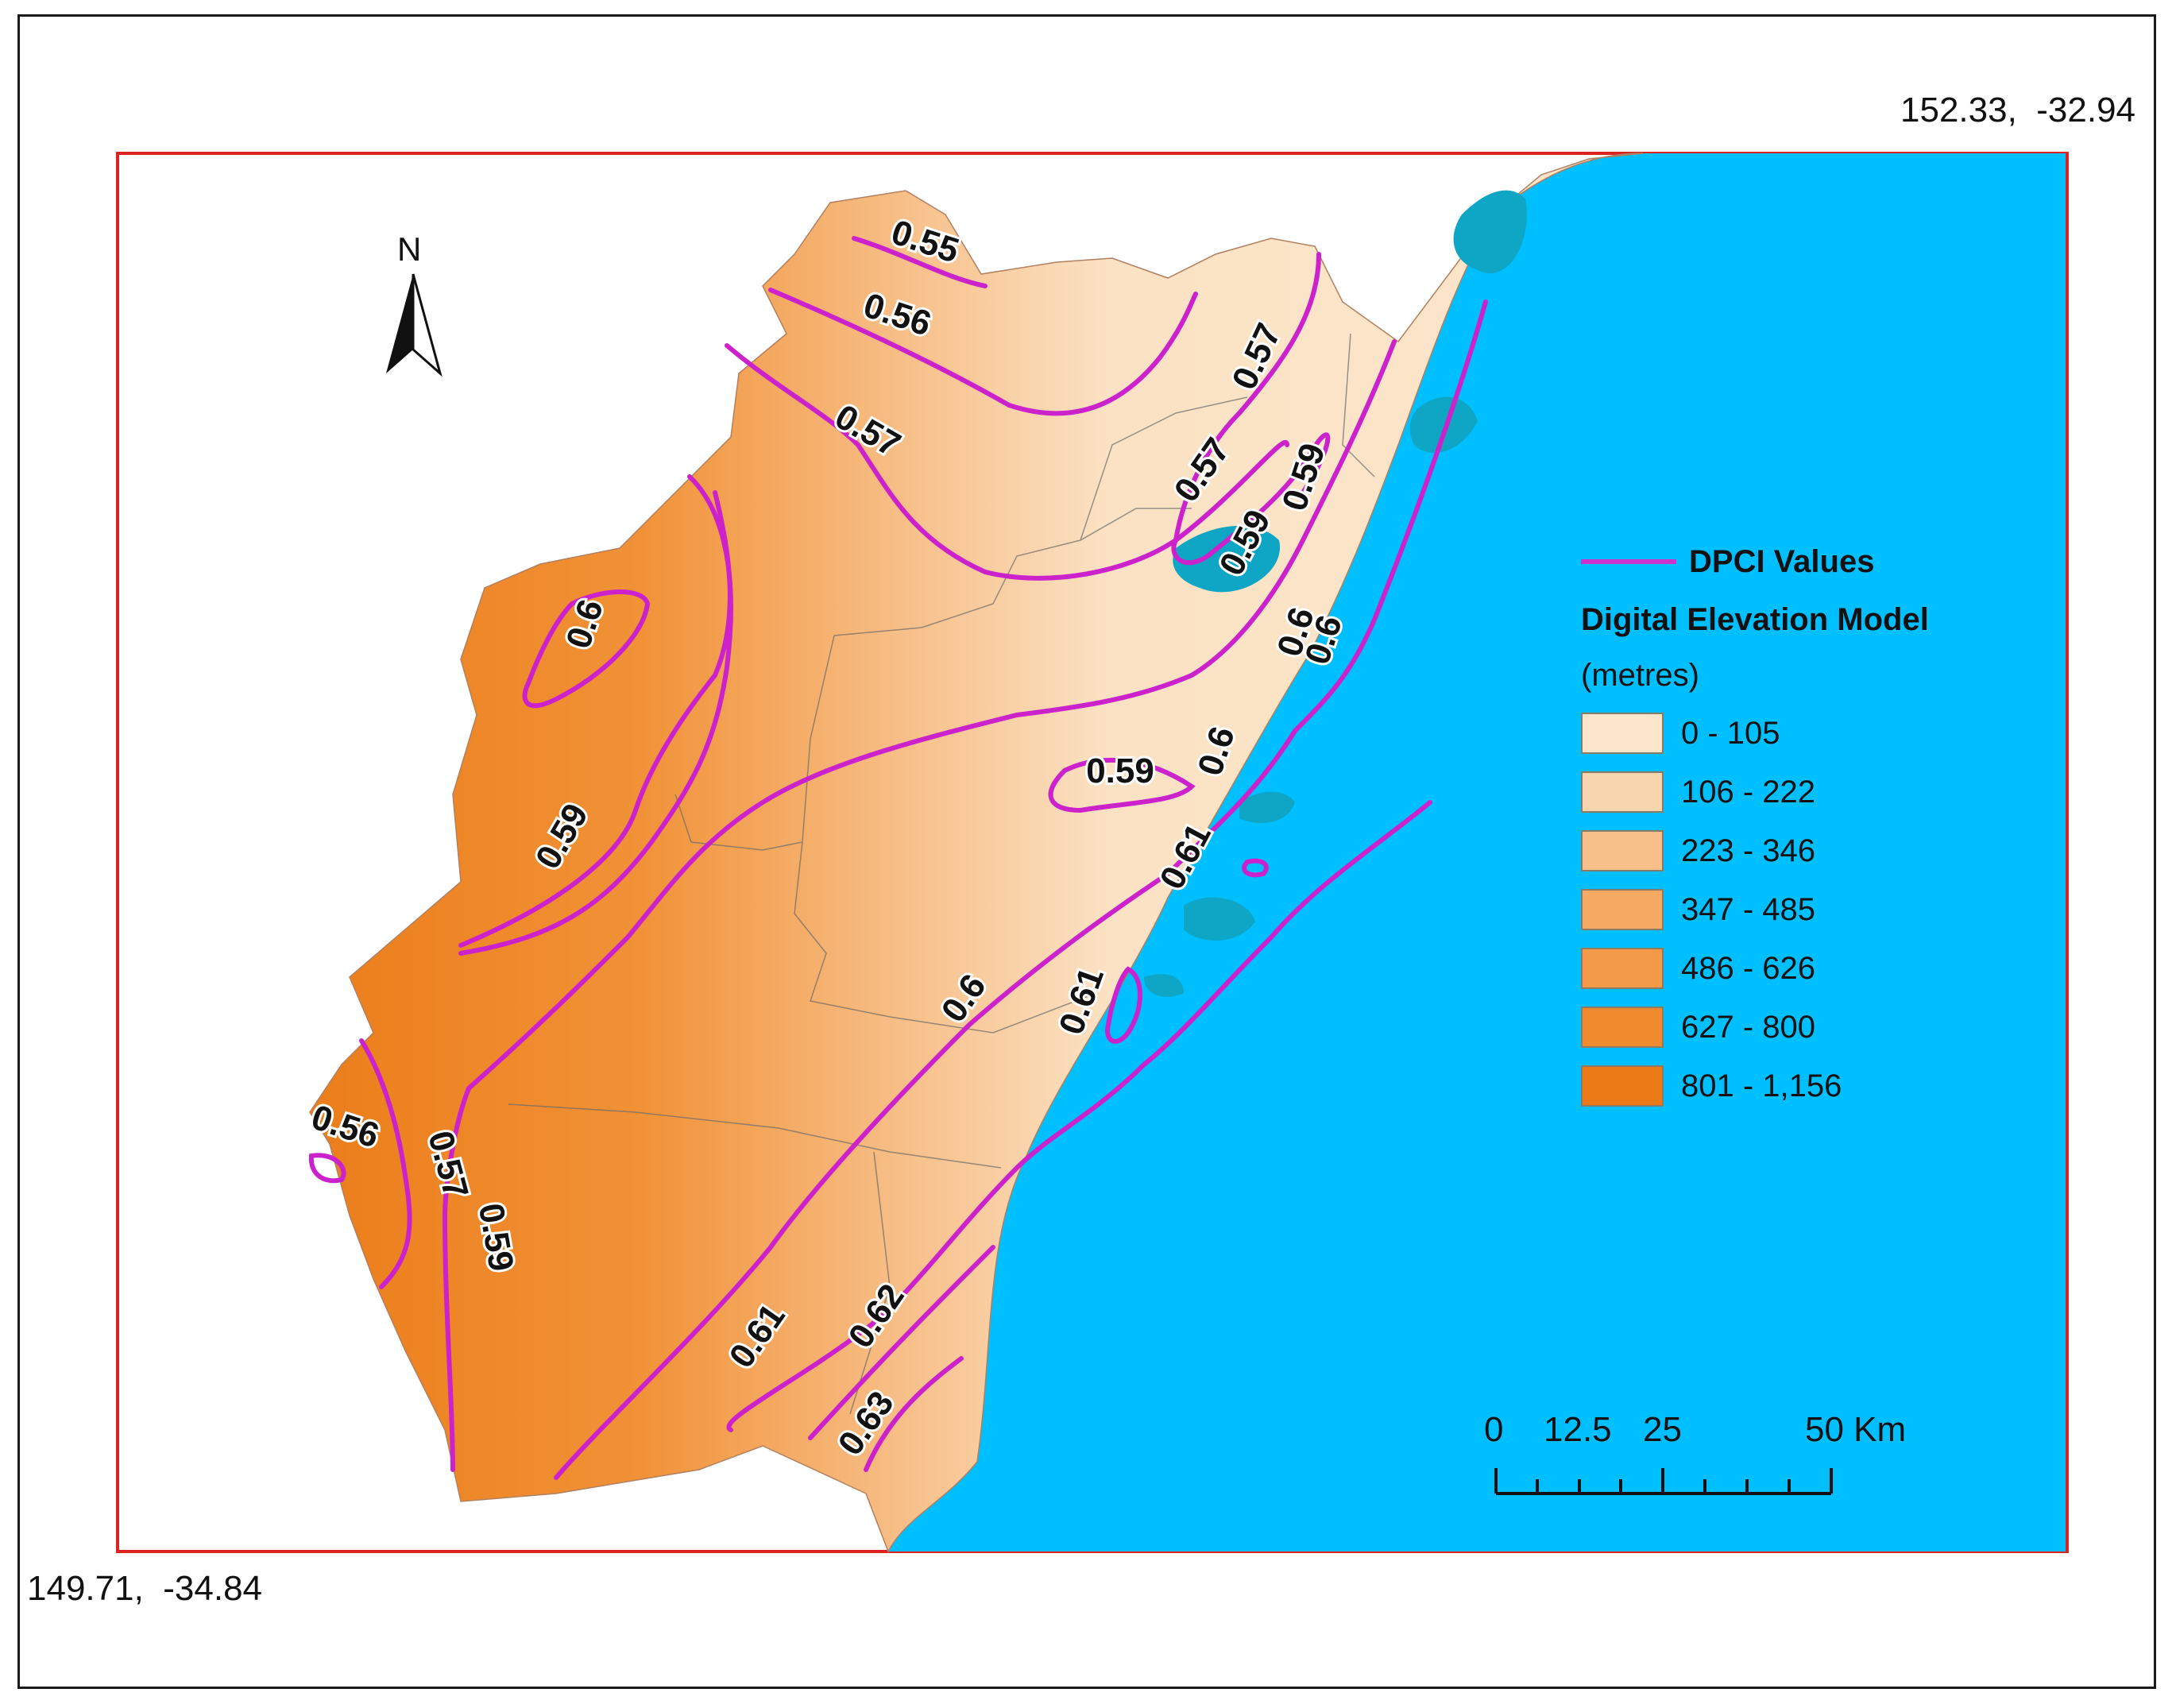 This screenshot has width=2176, height=1708. Describe the element at coordinates (983, 352) in the screenshot. I see `isoline-056-north` at that location.